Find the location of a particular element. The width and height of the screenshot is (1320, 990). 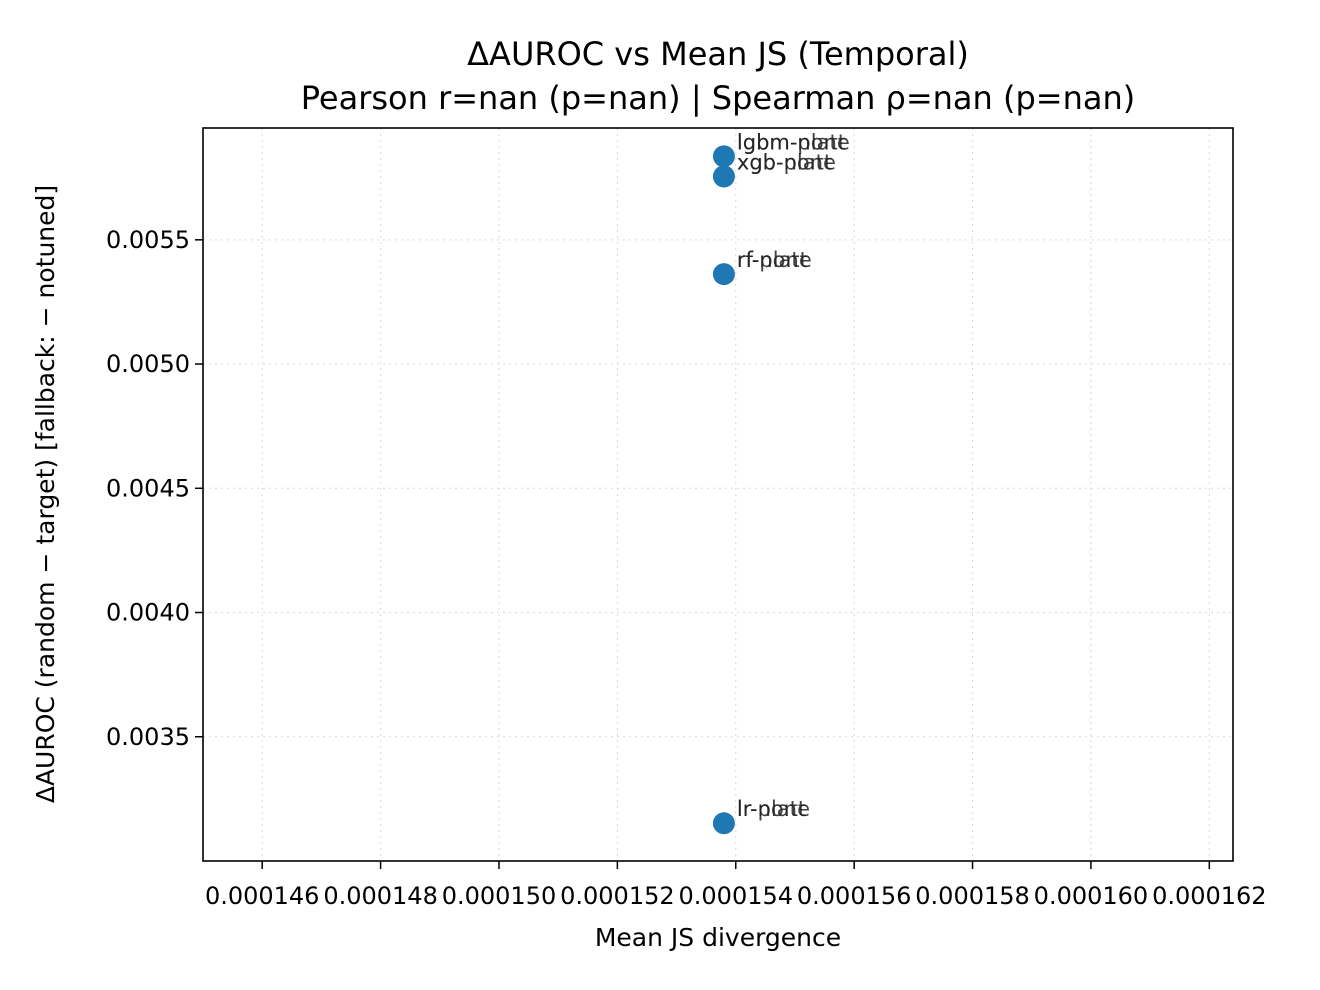

point-label-overlay: lr-none is located at coordinates (773, 809).